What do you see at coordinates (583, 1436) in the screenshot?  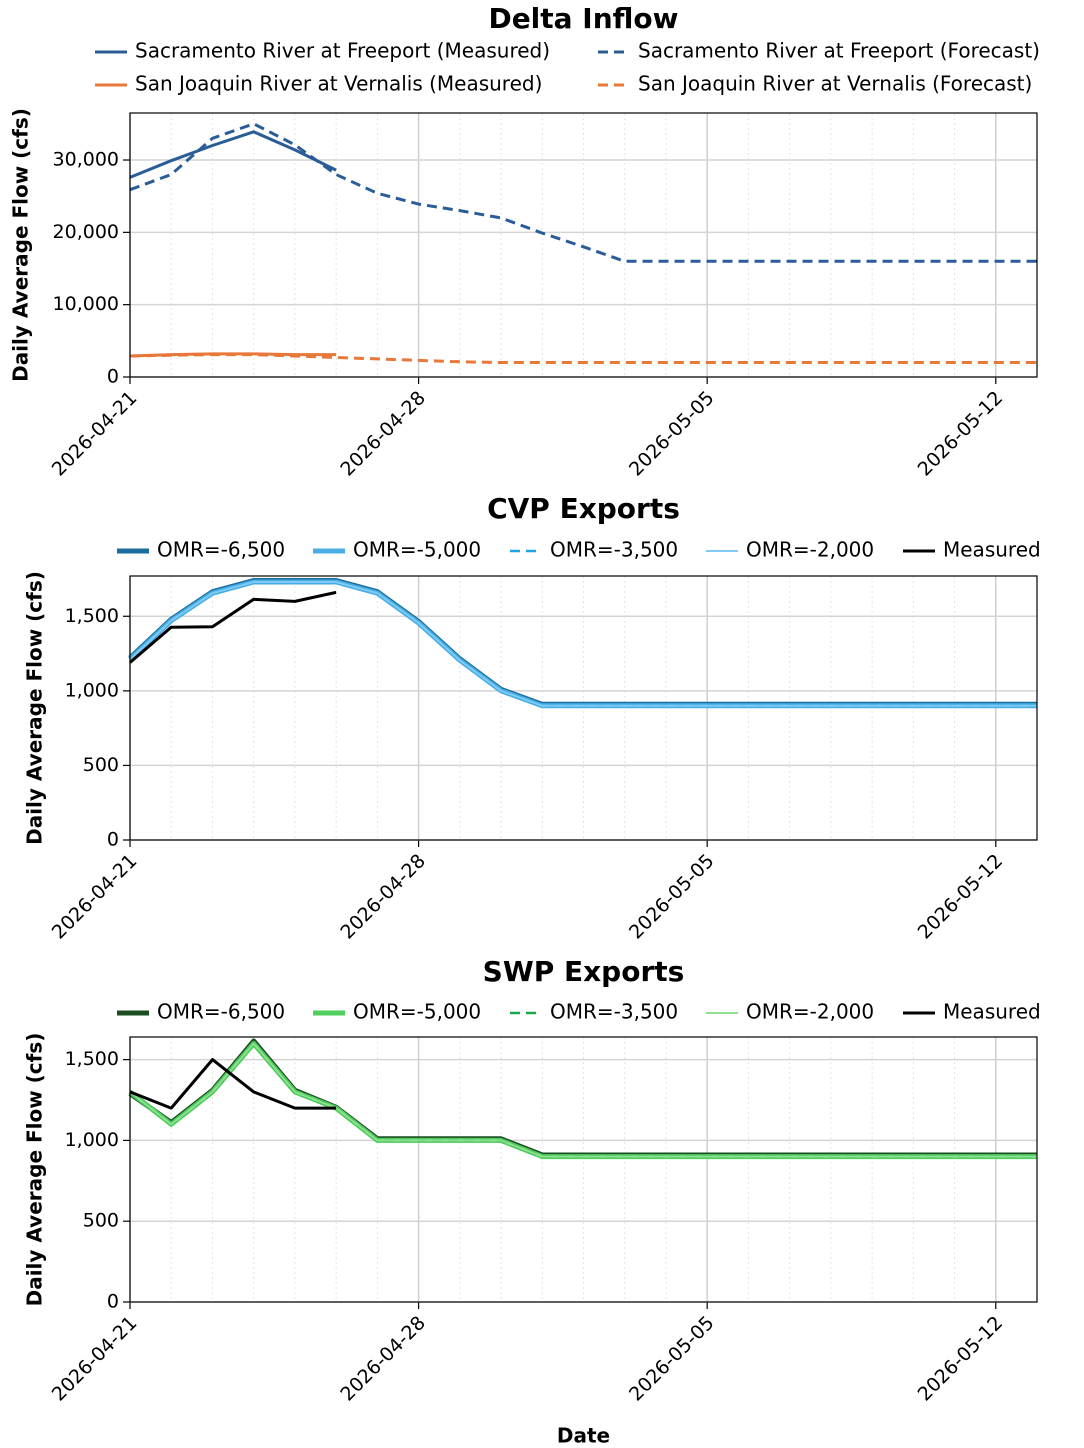 I see `x-axis-label: Date` at bounding box center [583, 1436].